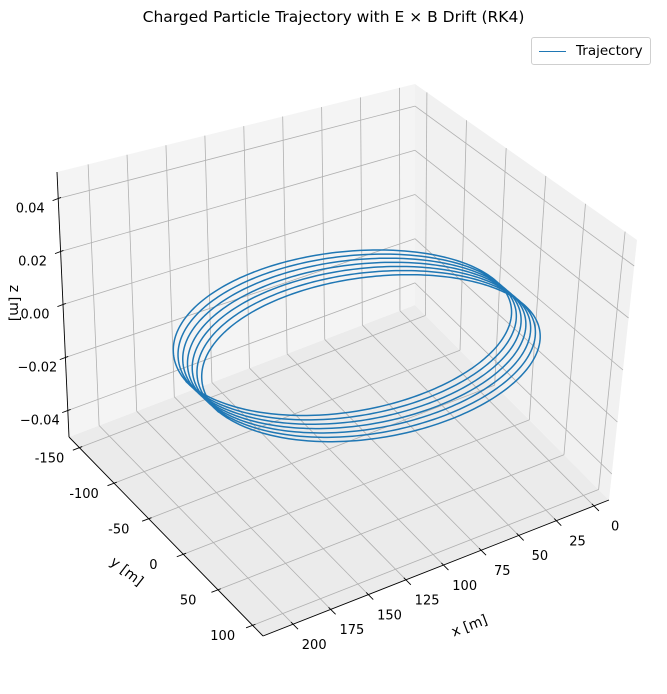 This screenshot has height=694, width=667. What do you see at coordinates (188, 601) in the screenshot?
I see `y-tick-label: 50` at bounding box center [188, 601].